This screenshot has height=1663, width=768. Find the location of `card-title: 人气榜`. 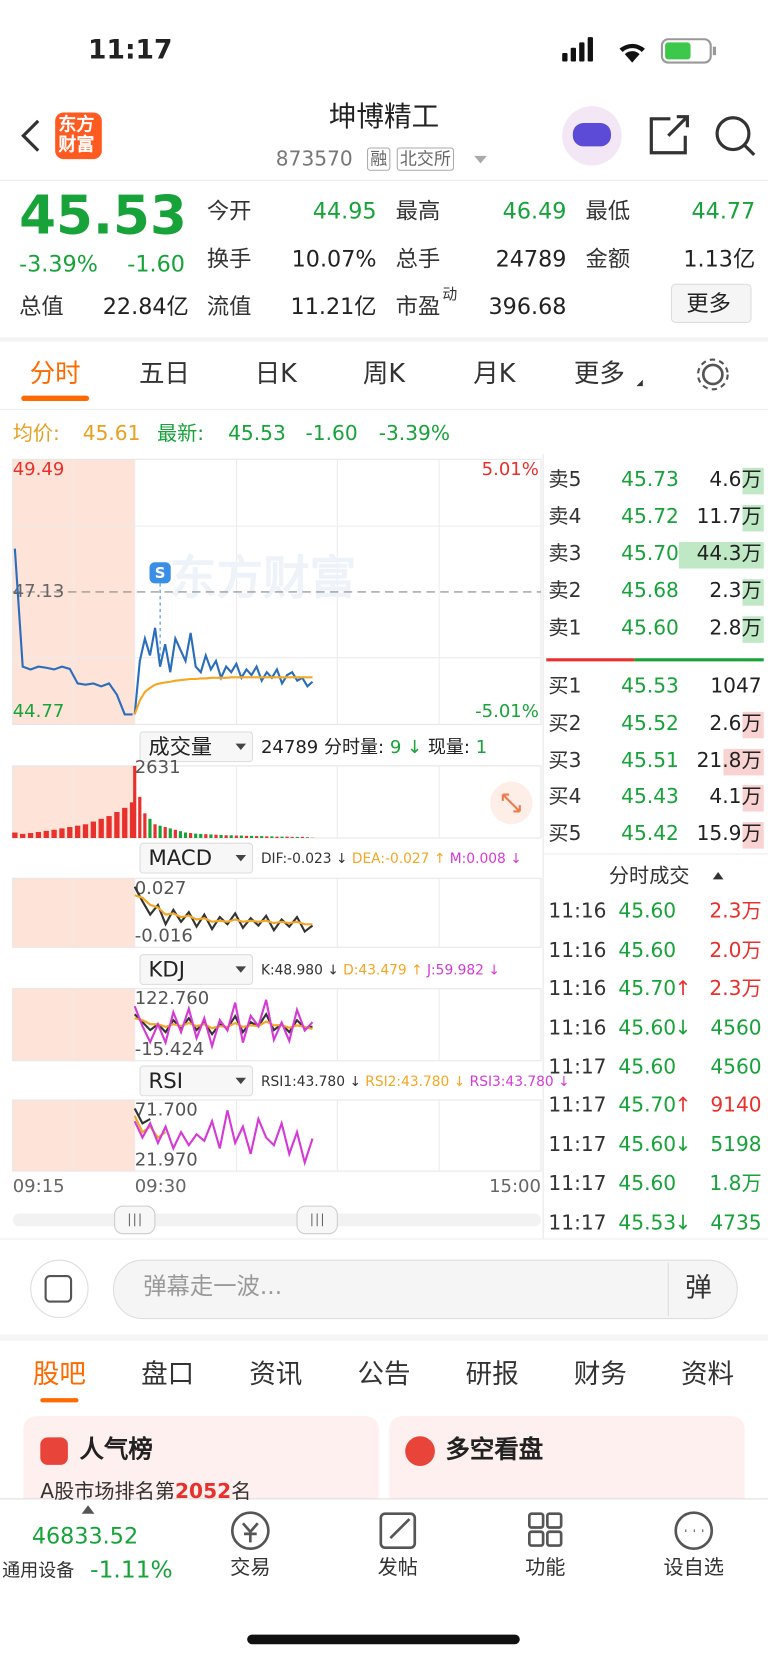

card-title: 人气榜 is located at coordinates (116, 1450).